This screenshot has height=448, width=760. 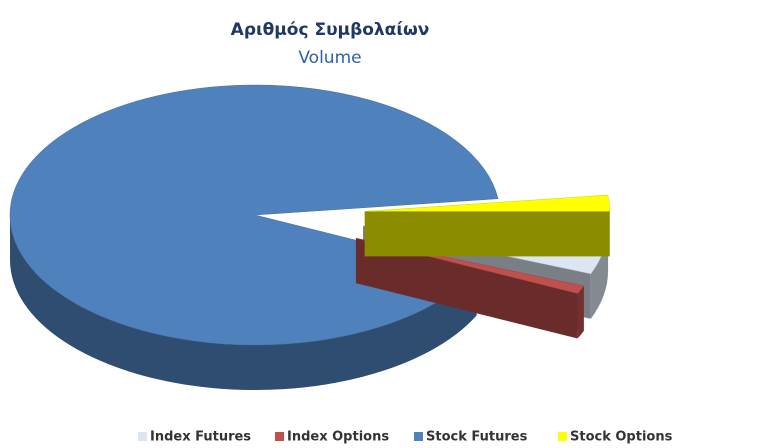 I want to click on legend-label: Index Futures, so click(x=200, y=437).